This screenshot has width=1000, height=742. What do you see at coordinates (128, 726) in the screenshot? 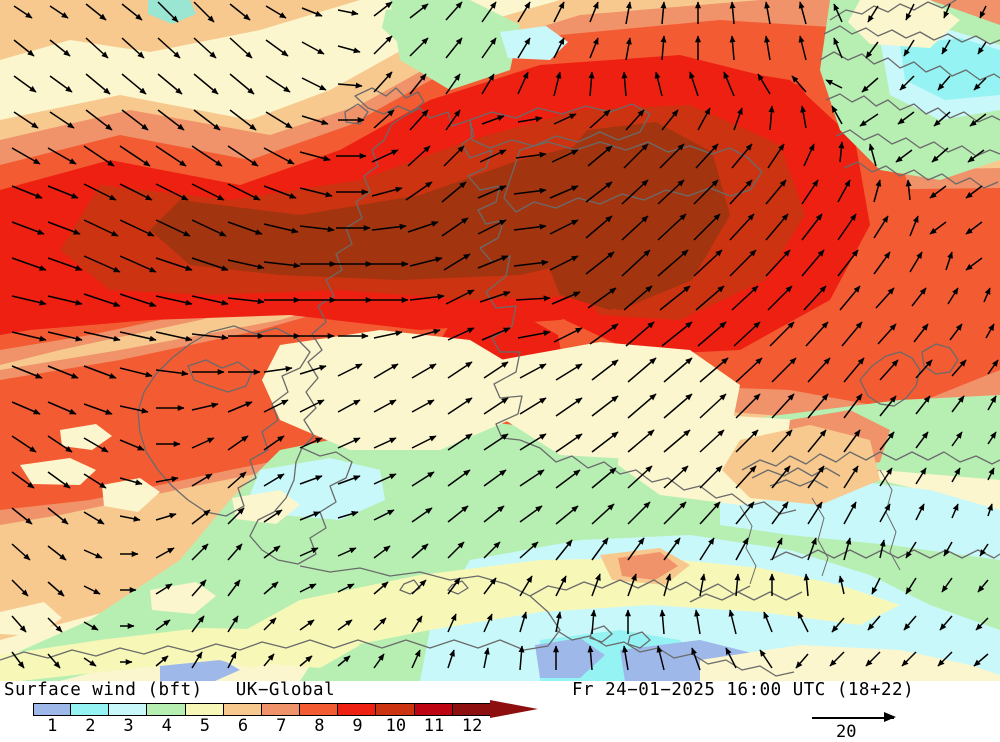
I see `colorbar-tick-3: 3` at bounding box center [128, 726].